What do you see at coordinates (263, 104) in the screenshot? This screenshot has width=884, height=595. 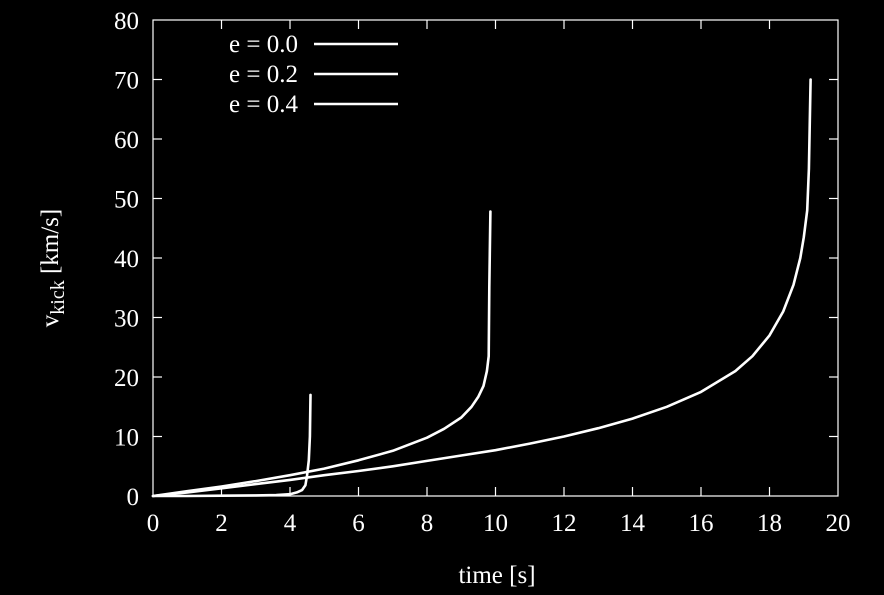 I see `legend-label-2: e = 0.4` at bounding box center [263, 104].